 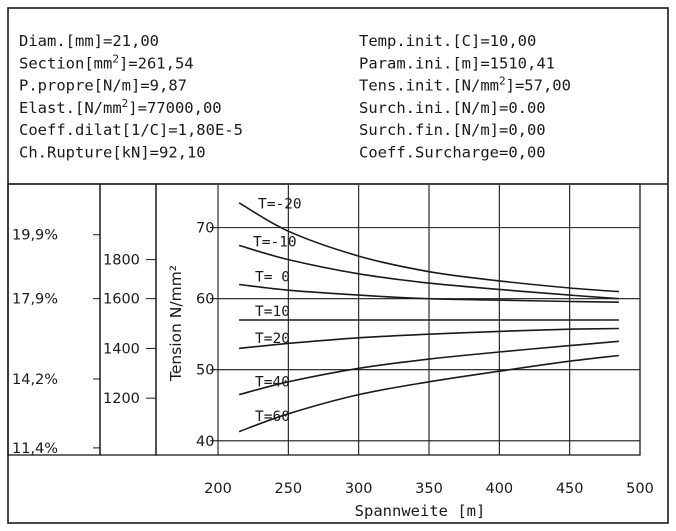 What do you see at coordinates (526, 108) in the screenshot?
I see `param-value: 0.00` at bounding box center [526, 108].